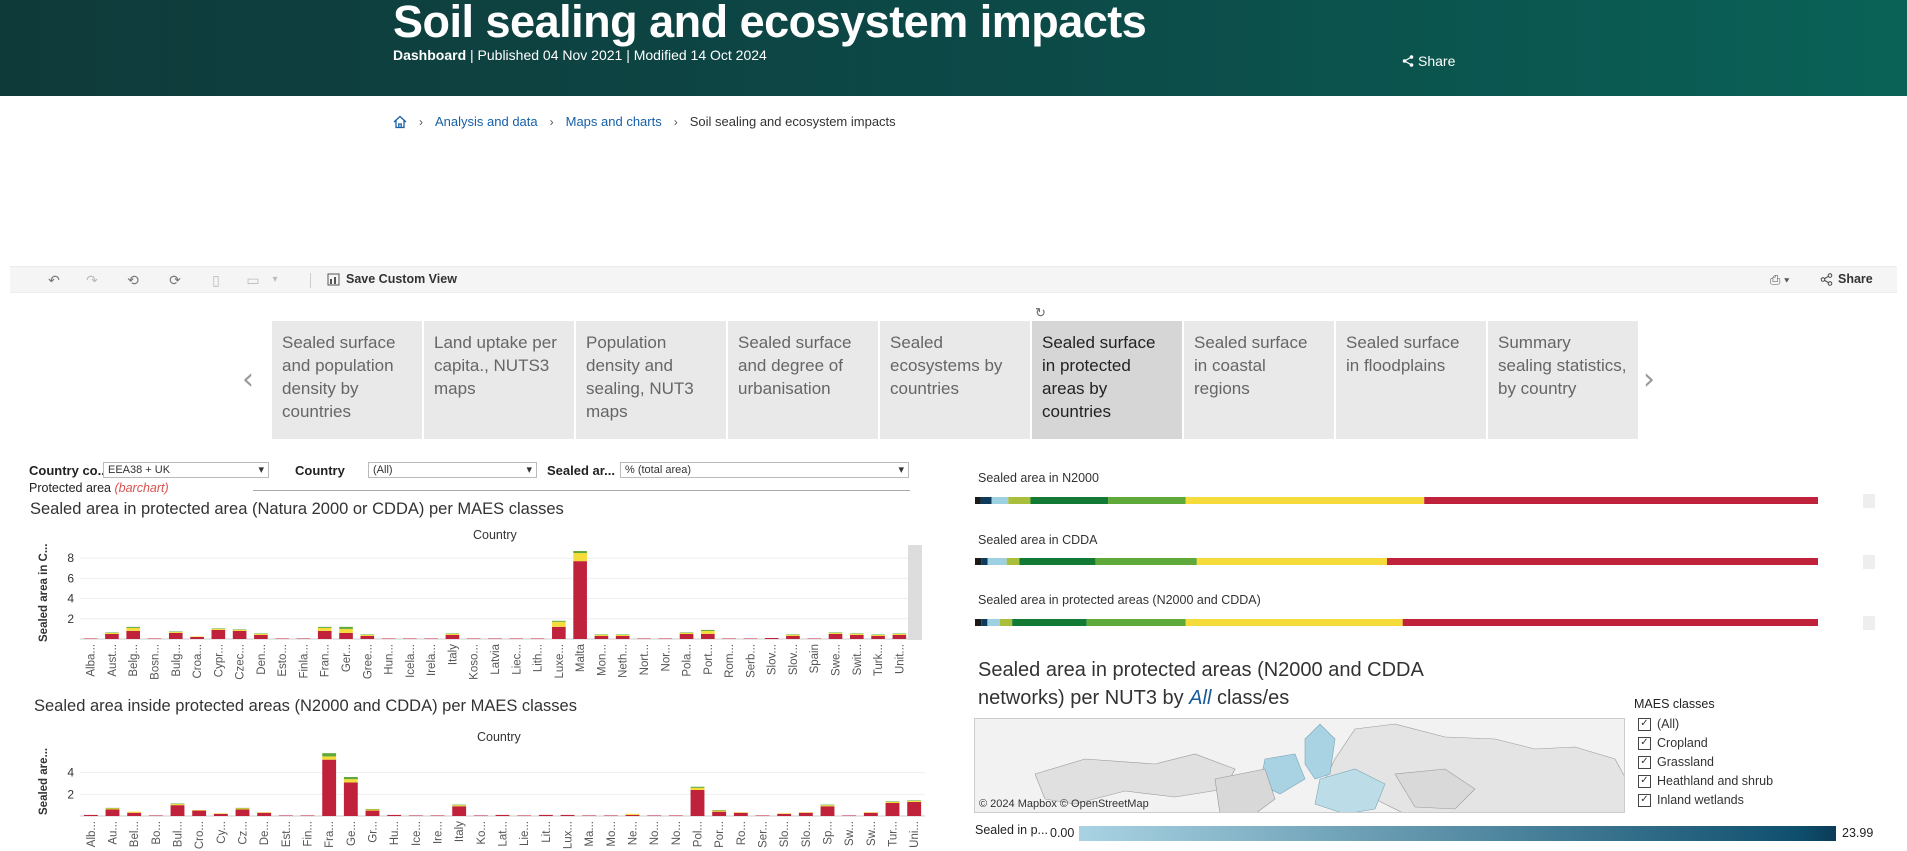 Image resolution: width=1907 pixels, height=851 pixels. Describe the element at coordinates (1644, 743) in the screenshot. I see `checkbox-checked-icon: ✓` at that location.